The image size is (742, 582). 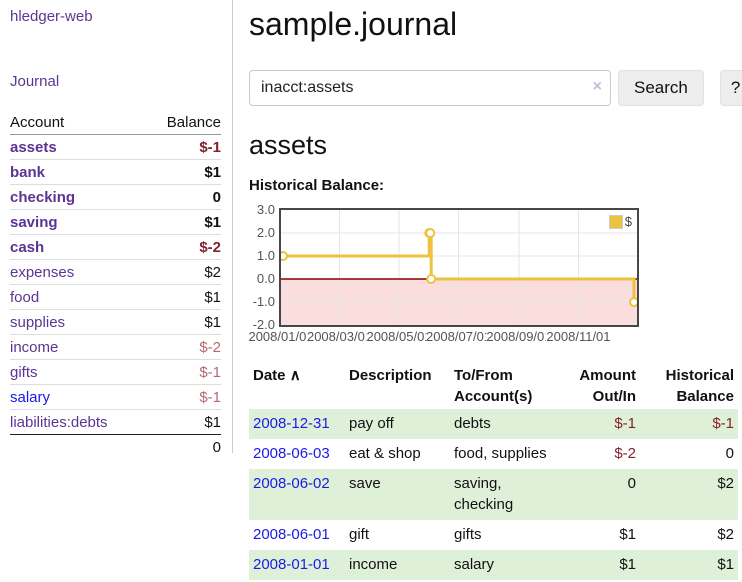 What do you see at coordinates (291, 534) in the screenshot?
I see `transaction-date-link: 2008-06-01` at bounding box center [291, 534].